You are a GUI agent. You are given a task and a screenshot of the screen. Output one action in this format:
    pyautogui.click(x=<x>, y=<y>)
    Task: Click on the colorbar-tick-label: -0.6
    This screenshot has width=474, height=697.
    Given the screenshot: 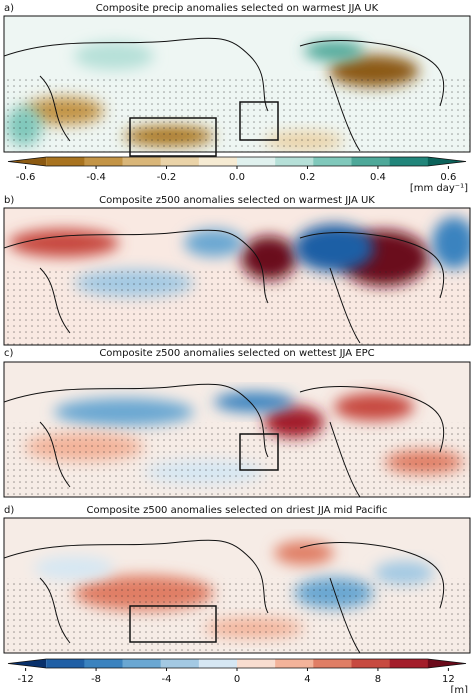 What is the action you would take?
    pyautogui.click(x=26, y=177)
    